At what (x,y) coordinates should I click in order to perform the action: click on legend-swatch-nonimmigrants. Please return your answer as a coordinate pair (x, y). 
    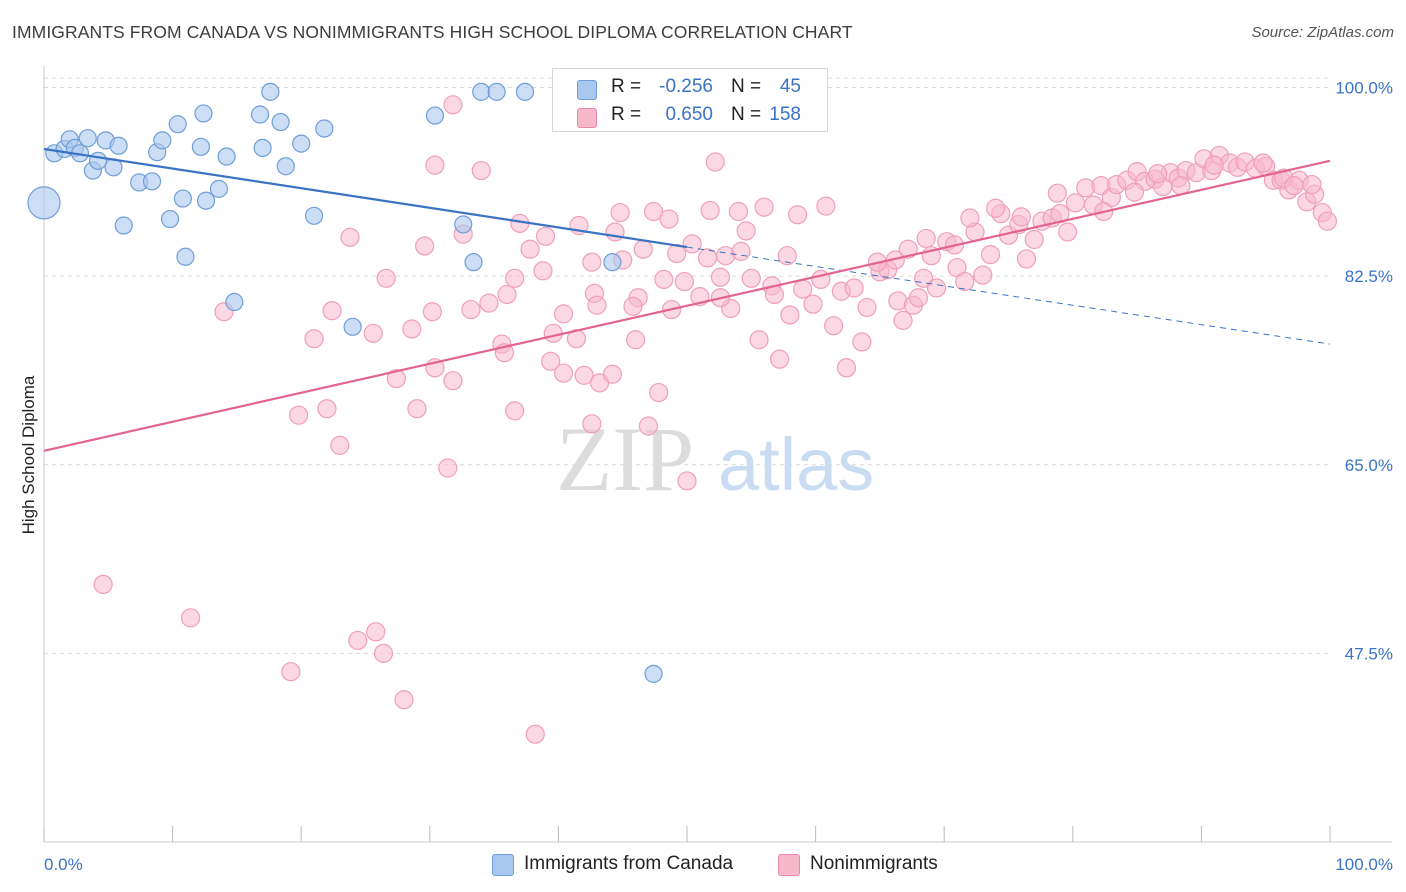
    Looking at the image, I should click on (587, 118).